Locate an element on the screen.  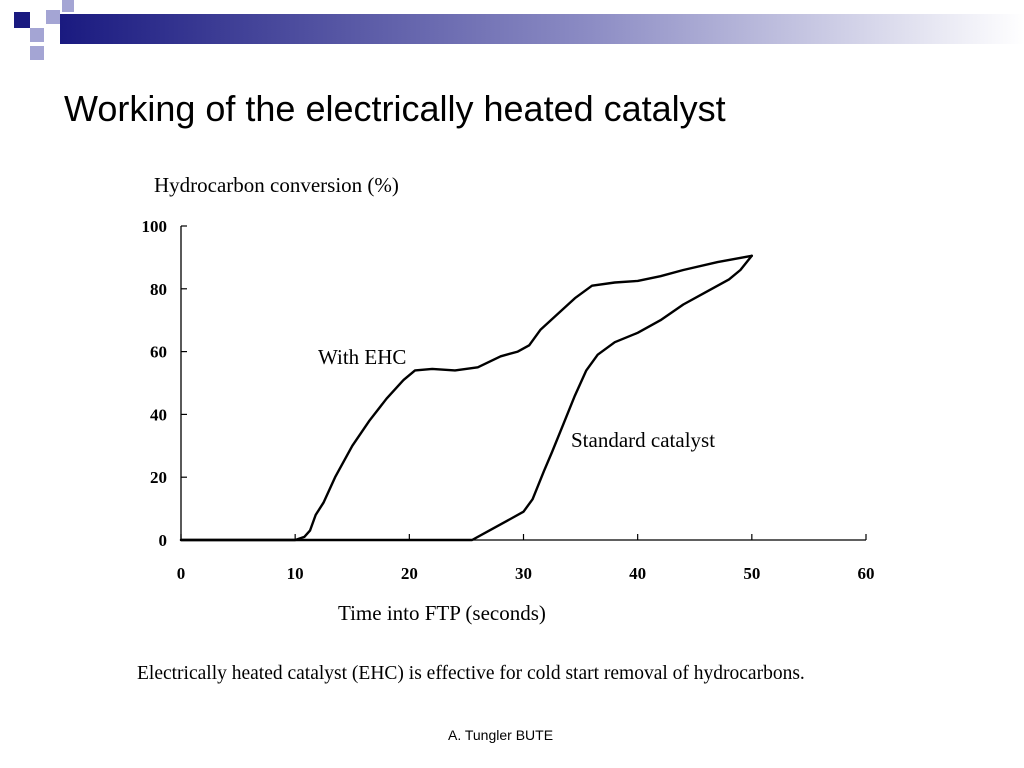
deco-gradient-bar is located at coordinates (542, 29).